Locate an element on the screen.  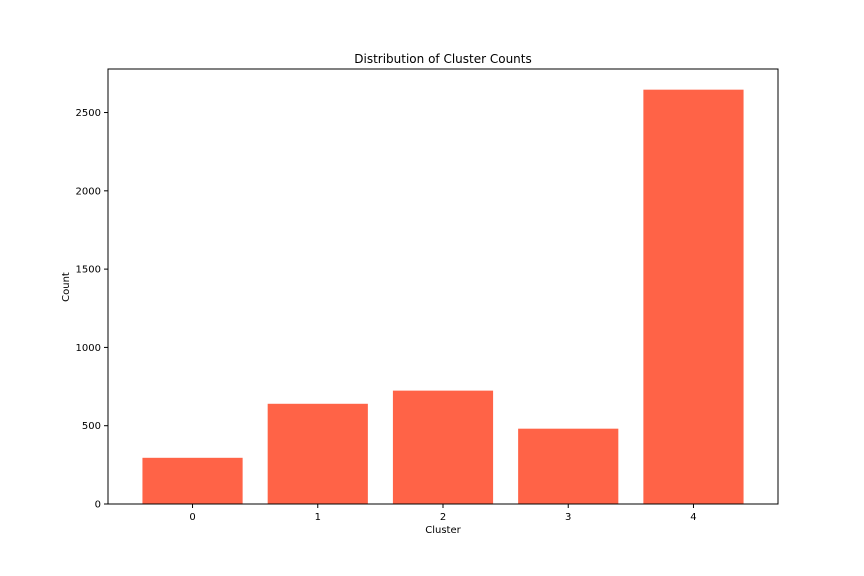
x-tick-label: 4 is located at coordinates (693, 517).